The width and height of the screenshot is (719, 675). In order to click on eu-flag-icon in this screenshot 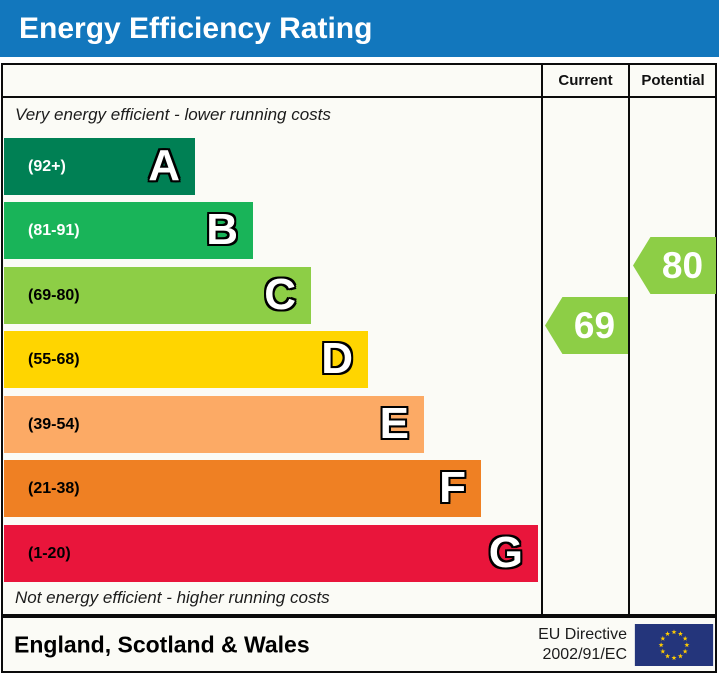, I will do `click(674, 645)`.